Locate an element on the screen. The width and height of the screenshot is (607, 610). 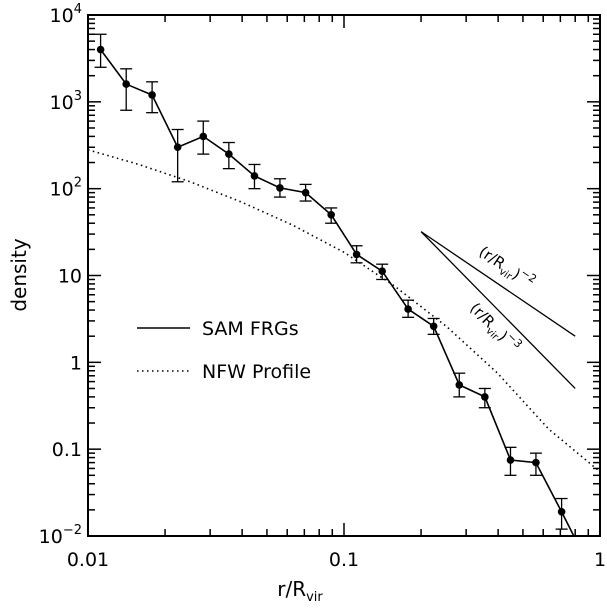
x-tick-label: 0.01 is located at coordinates (88, 560).